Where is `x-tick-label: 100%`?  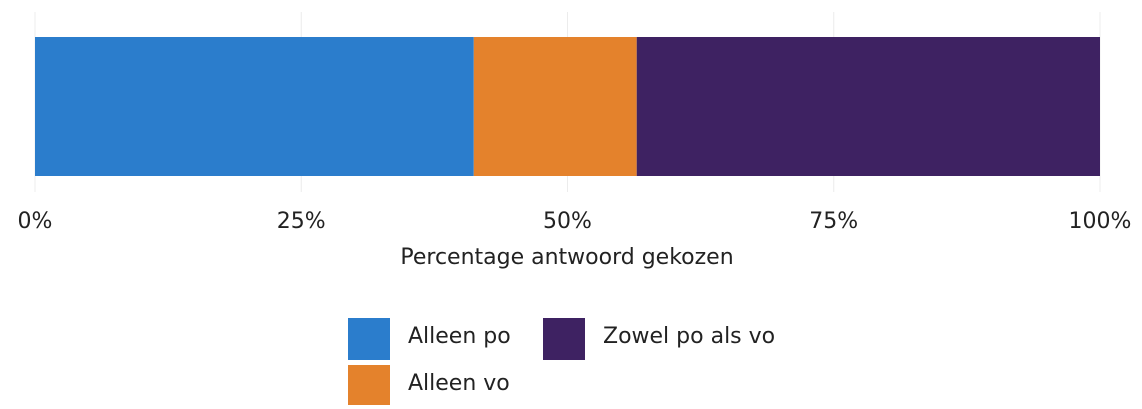
x-tick-label: 100% is located at coordinates (1100, 221).